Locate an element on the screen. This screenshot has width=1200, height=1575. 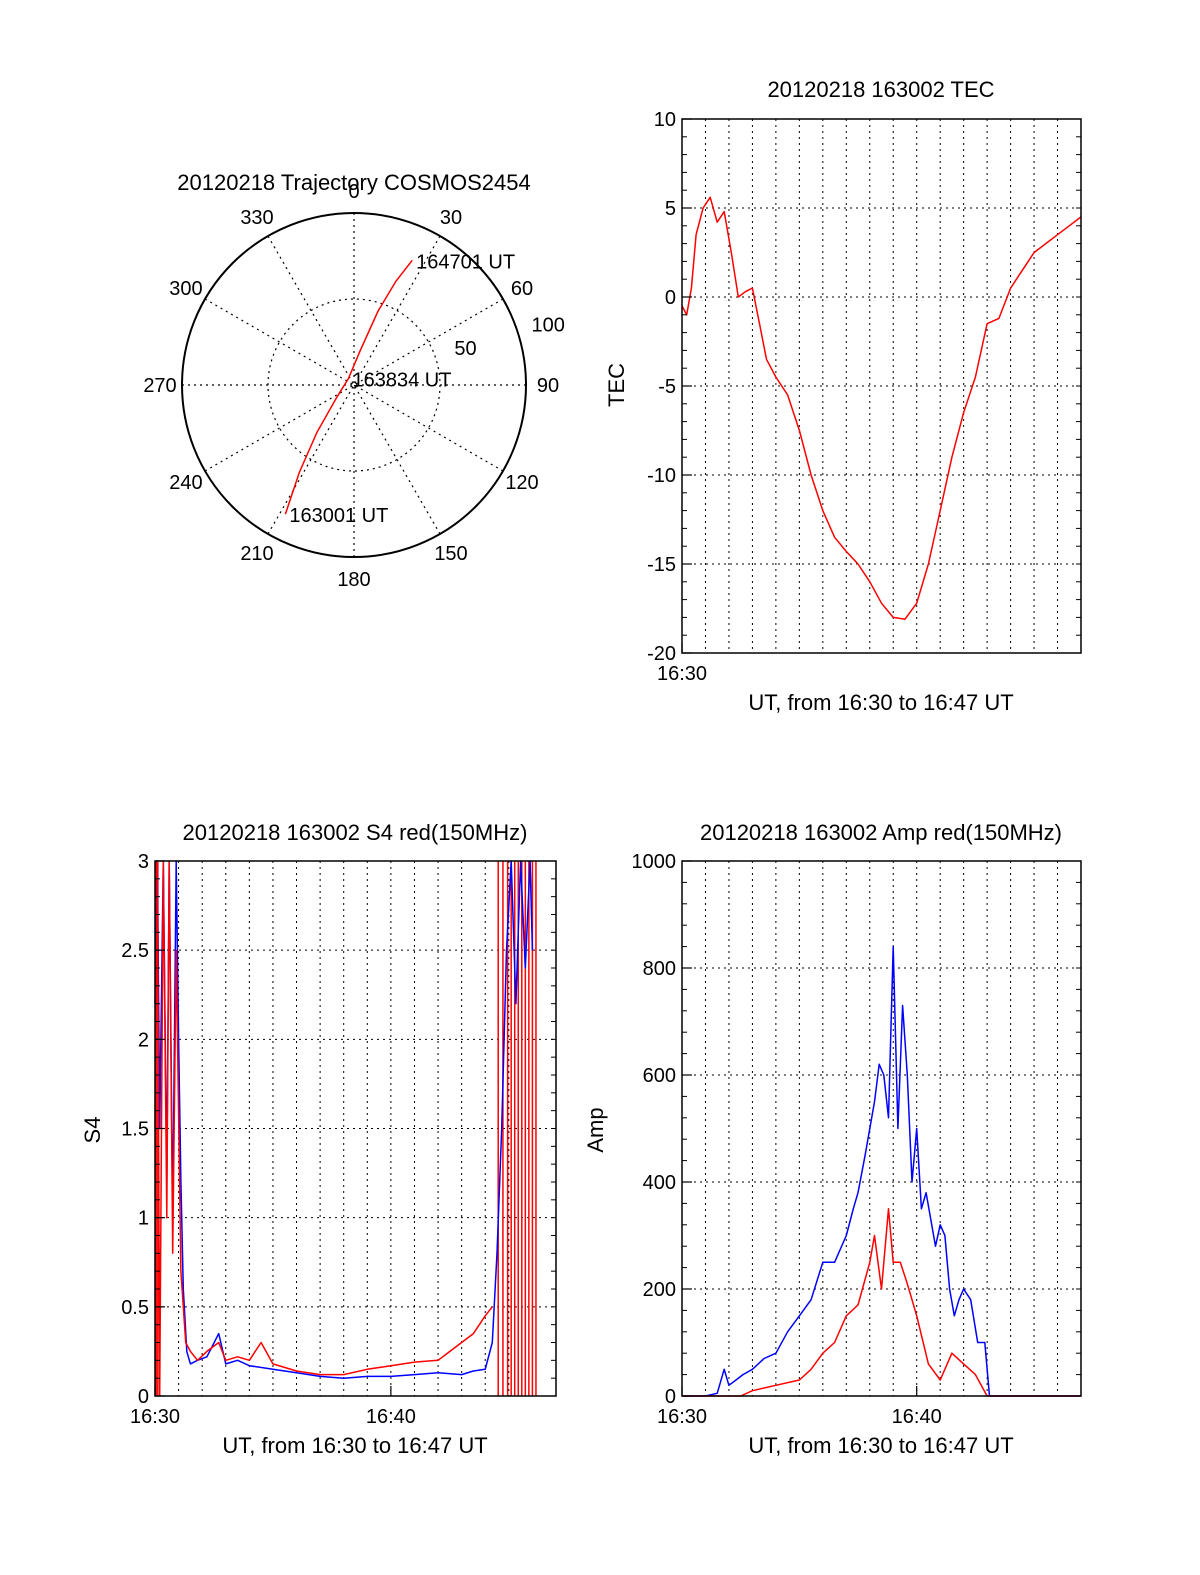
polar-radial-label: 100 is located at coordinates (547, 325).